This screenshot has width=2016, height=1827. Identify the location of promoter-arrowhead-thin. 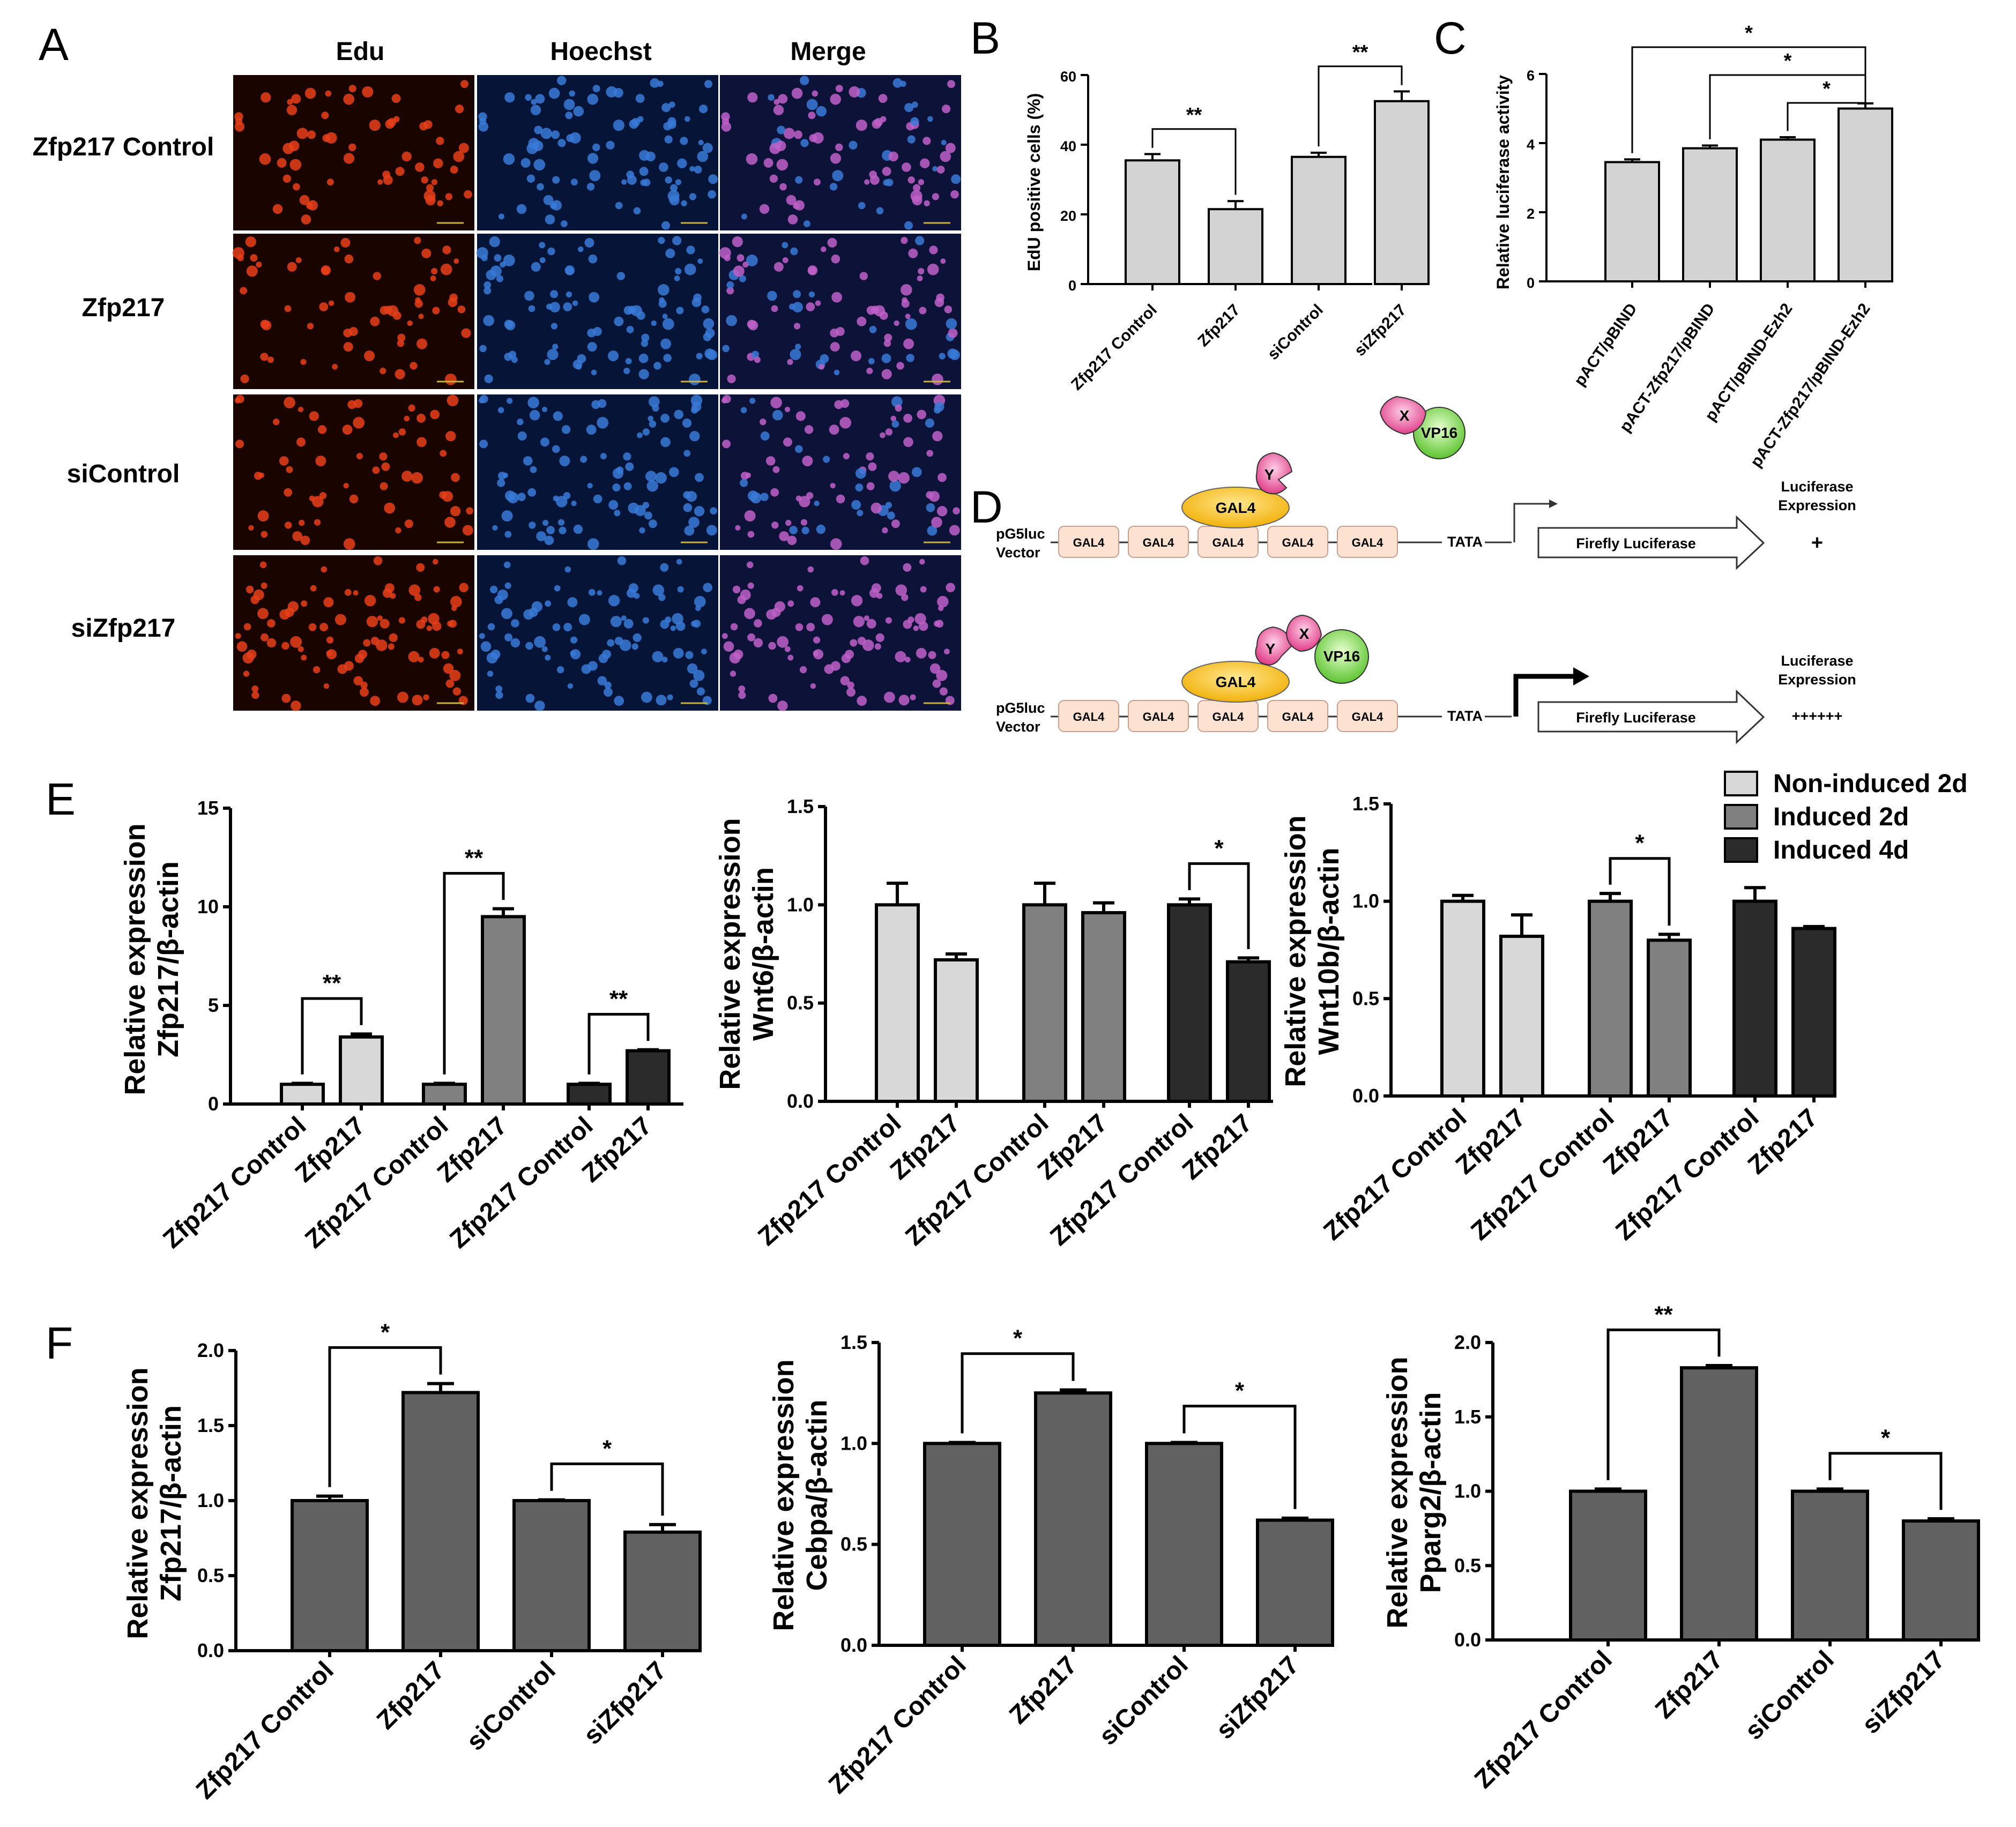
(1553, 503).